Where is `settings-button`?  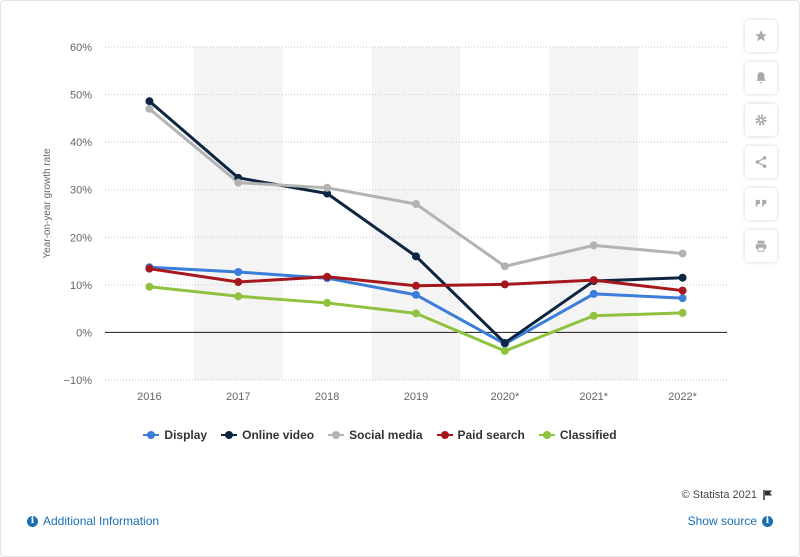 settings-button is located at coordinates (761, 120).